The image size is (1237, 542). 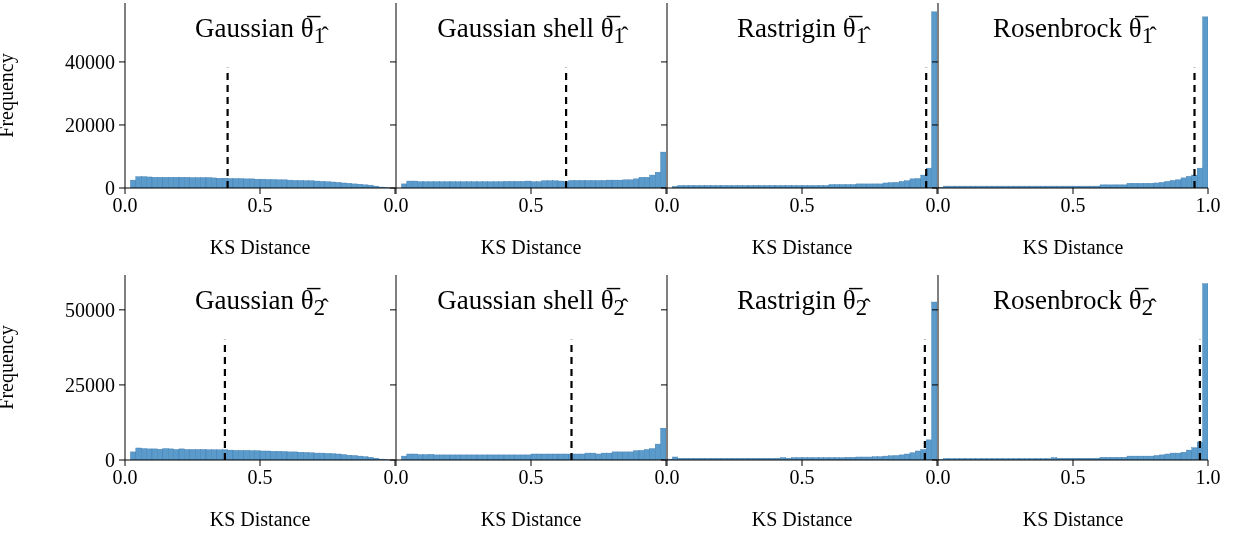 What do you see at coordinates (262, 31) in the screenshot?
I see `text: Gaussian θ̅$_{1̂}$` at bounding box center [262, 31].